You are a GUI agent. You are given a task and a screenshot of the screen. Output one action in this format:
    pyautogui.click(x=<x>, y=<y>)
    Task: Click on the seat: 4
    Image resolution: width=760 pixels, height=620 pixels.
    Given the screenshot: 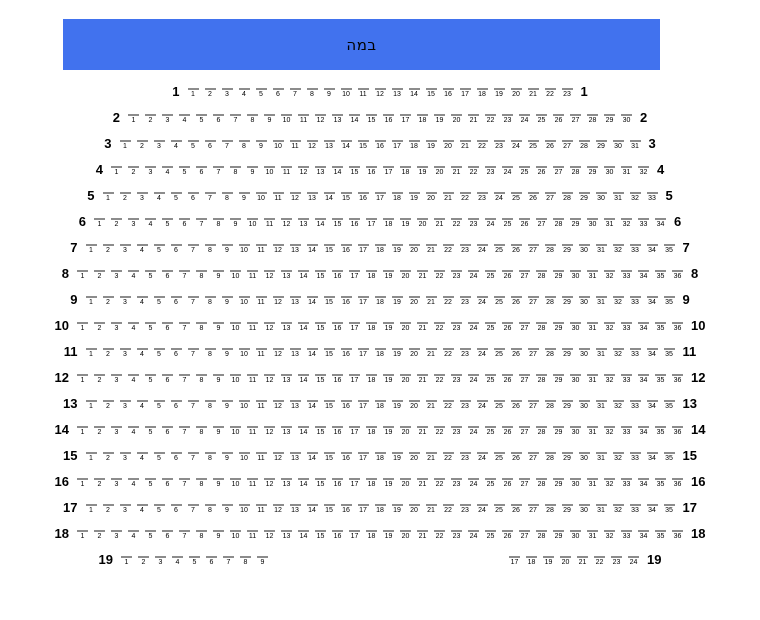 What is the action you would take?
    pyautogui.click(x=133, y=377)
    